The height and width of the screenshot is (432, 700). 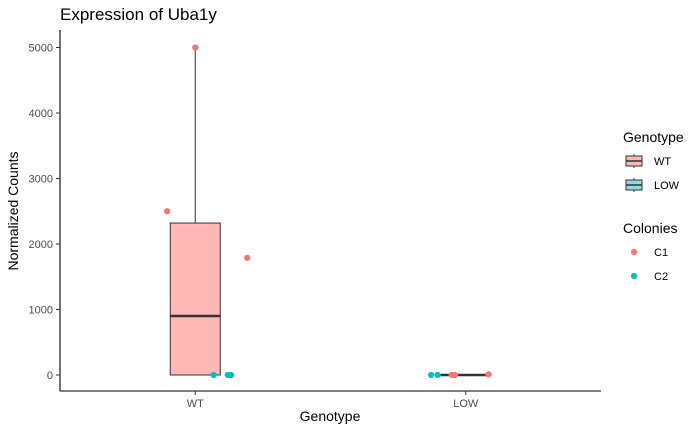 What do you see at coordinates (667, 186) in the screenshot?
I see `legend-label: LOW` at bounding box center [667, 186].